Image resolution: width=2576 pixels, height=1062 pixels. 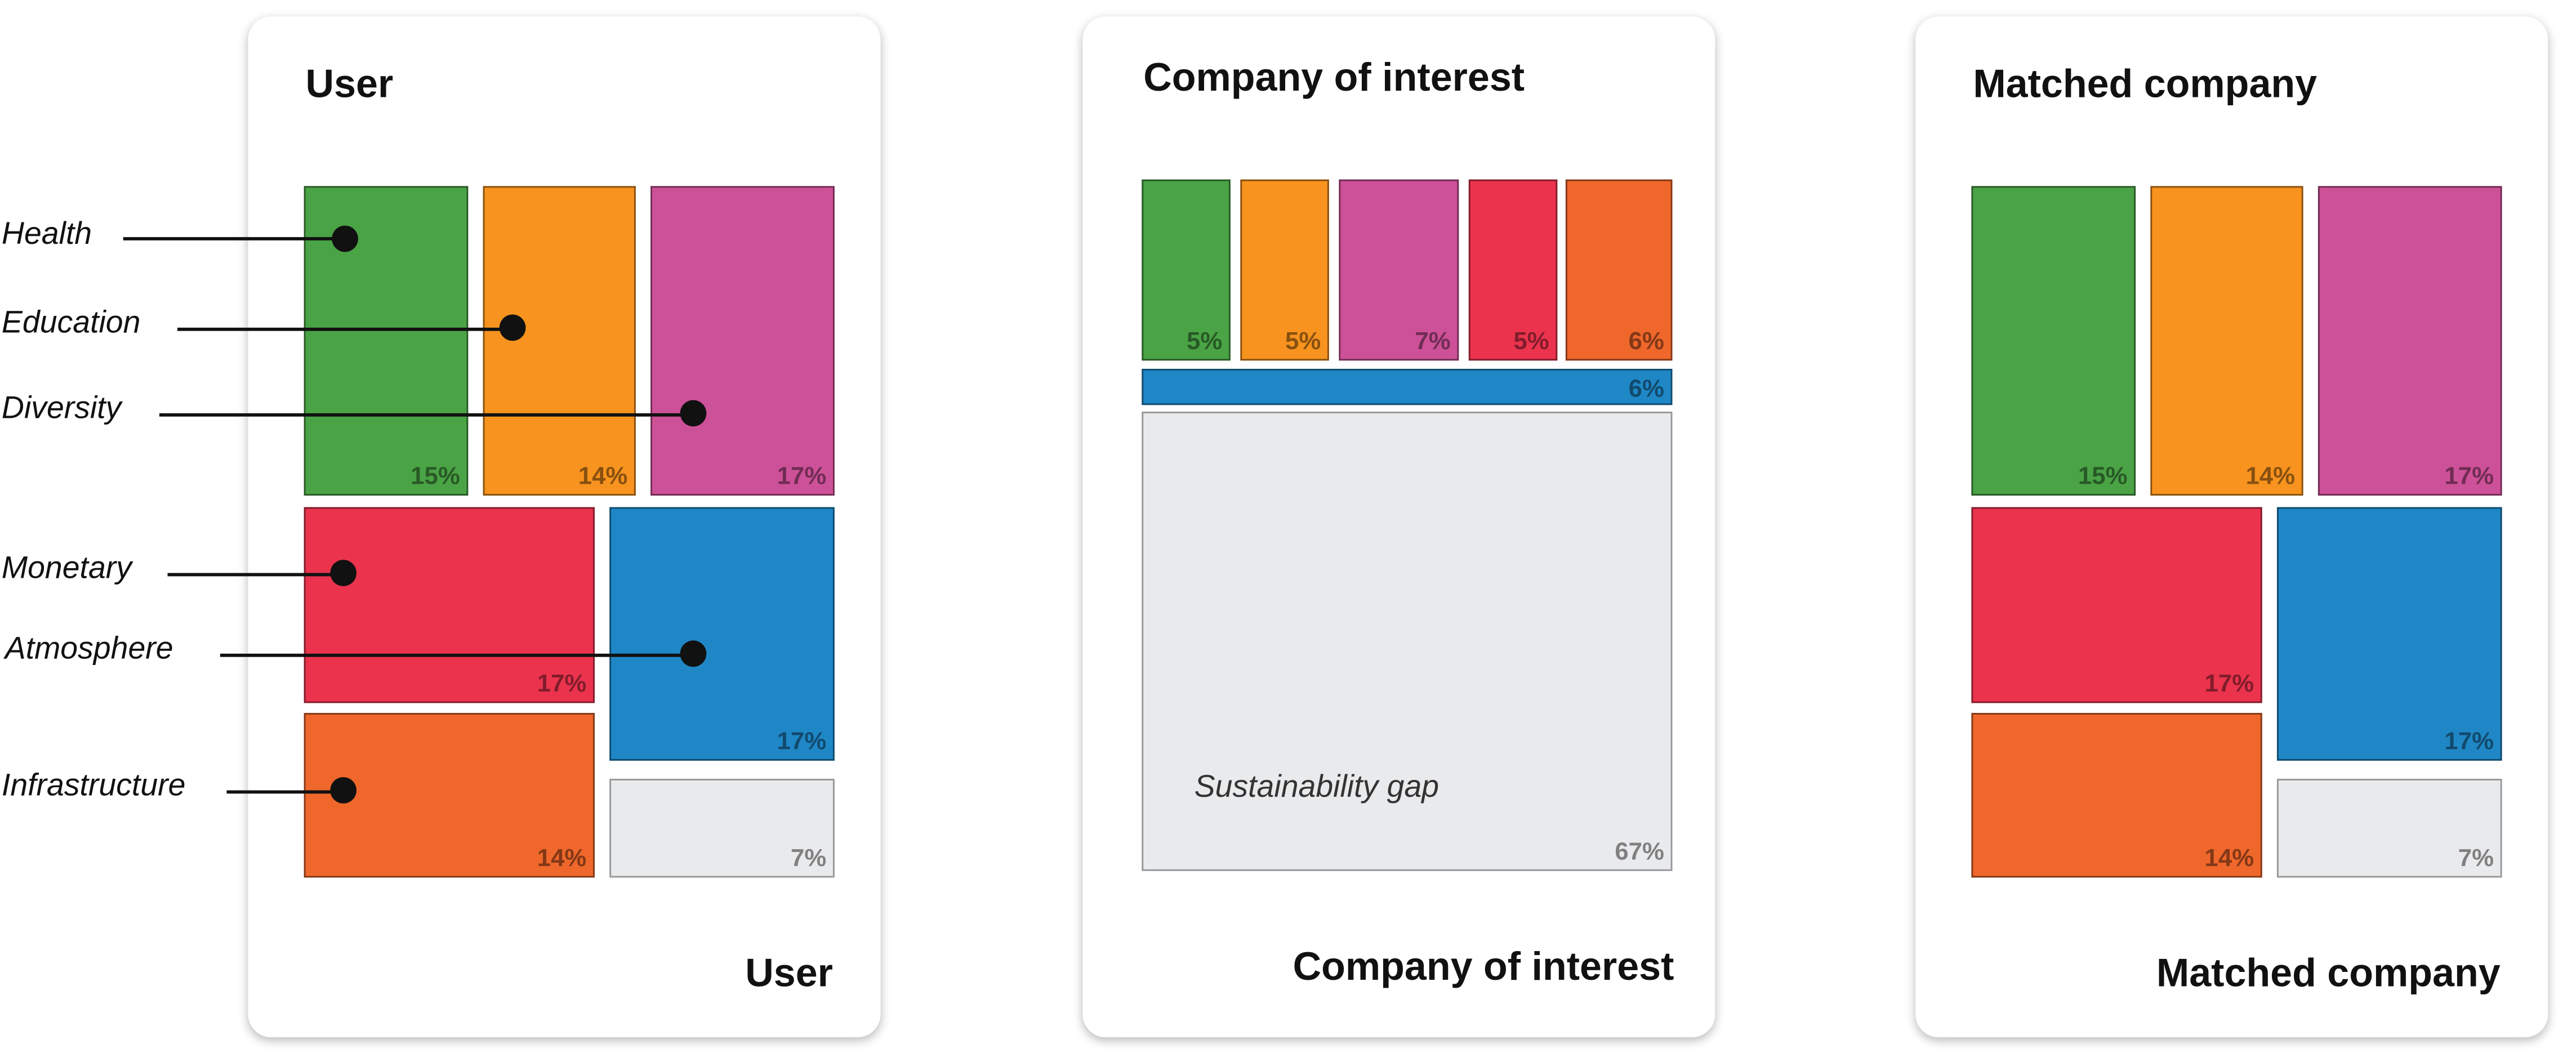 I want to click on matched-tile-gap: 7%, so click(x=2389, y=828).